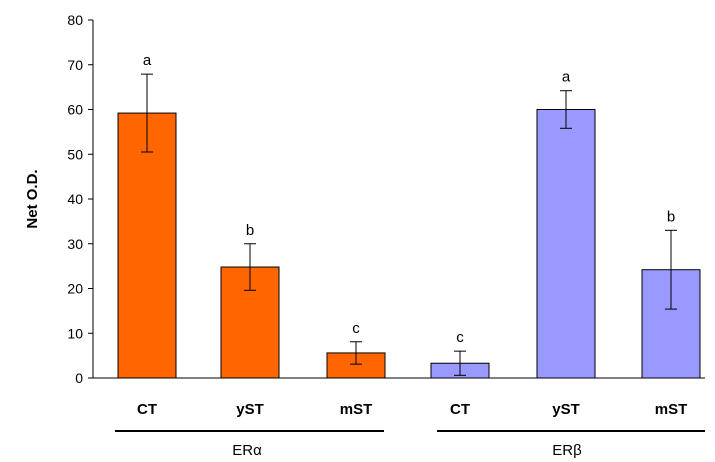  I want to click on y-tick-label: 60, so click(75, 110).